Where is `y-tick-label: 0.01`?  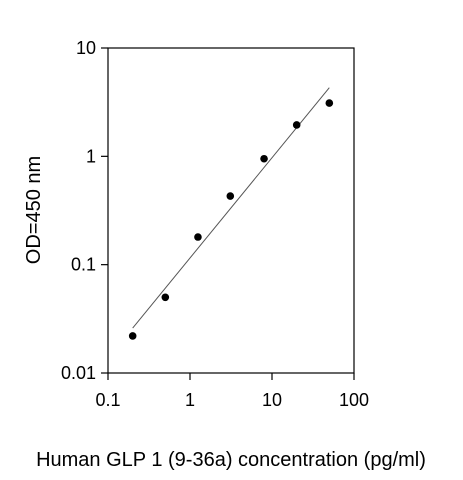 y-tick-label: 0.01 is located at coordinates (78, 373).